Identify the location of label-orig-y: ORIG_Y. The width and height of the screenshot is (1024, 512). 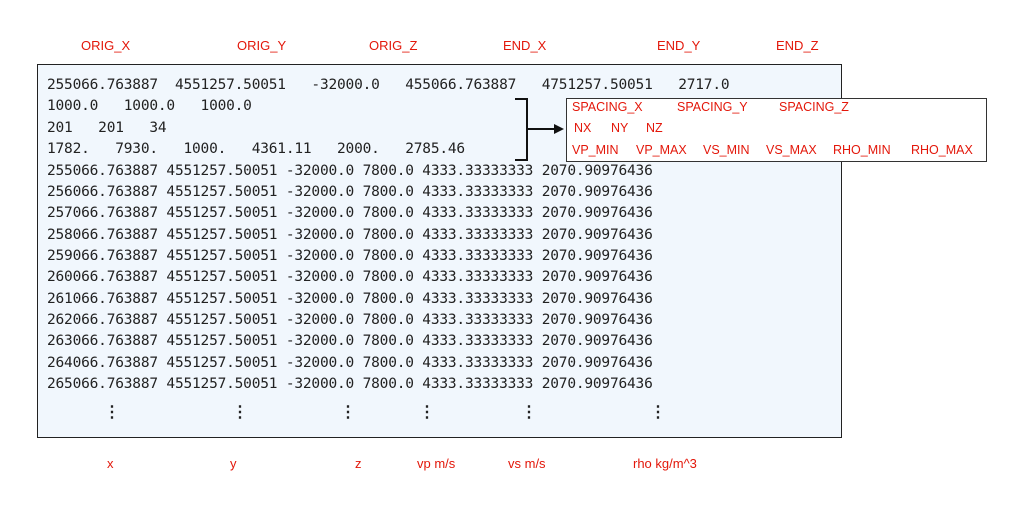
(262, 45).